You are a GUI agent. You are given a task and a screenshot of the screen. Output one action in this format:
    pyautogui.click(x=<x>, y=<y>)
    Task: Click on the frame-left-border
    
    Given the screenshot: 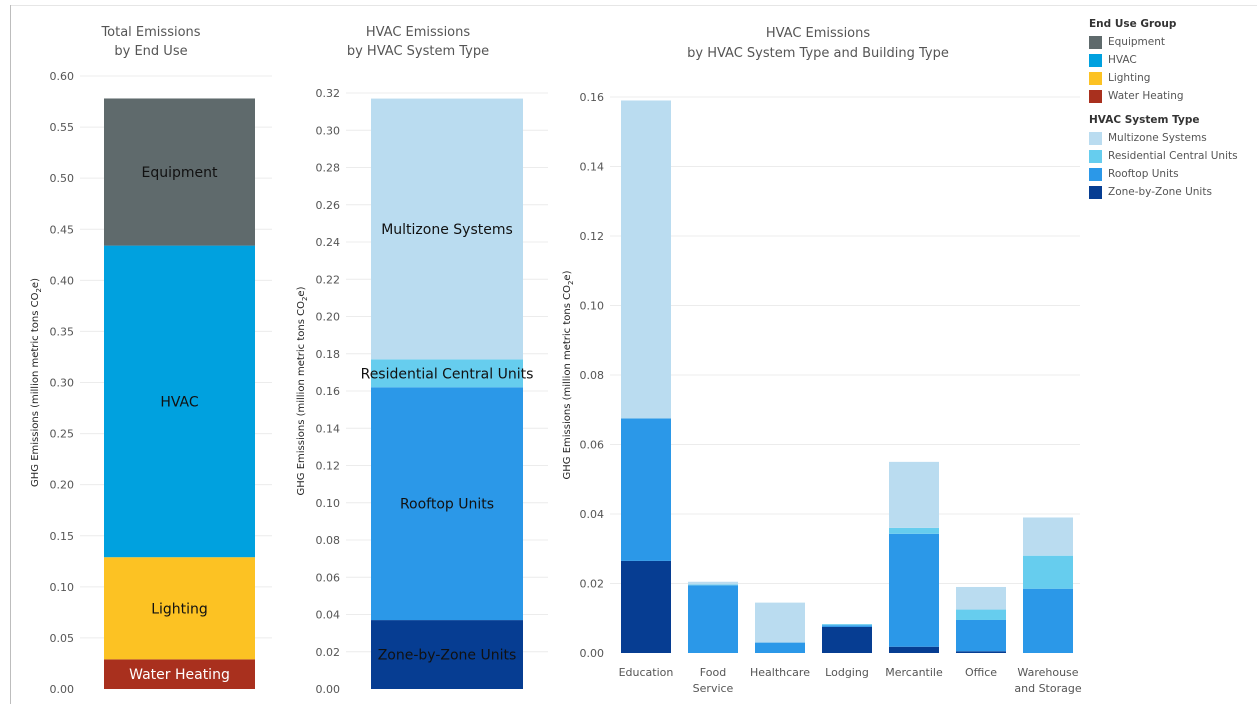 What is the action you would take?
    pyautogui.click(x=10, y=354)
    